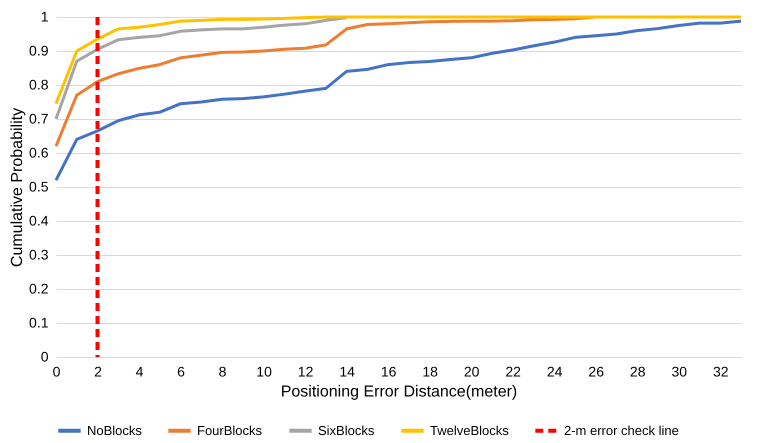 This screenshot has height=443, width=763. What do you see at coordinates (264, 372) in the screenshot?
I see `x-tick-label: 10` at bounding box center [264, 372].